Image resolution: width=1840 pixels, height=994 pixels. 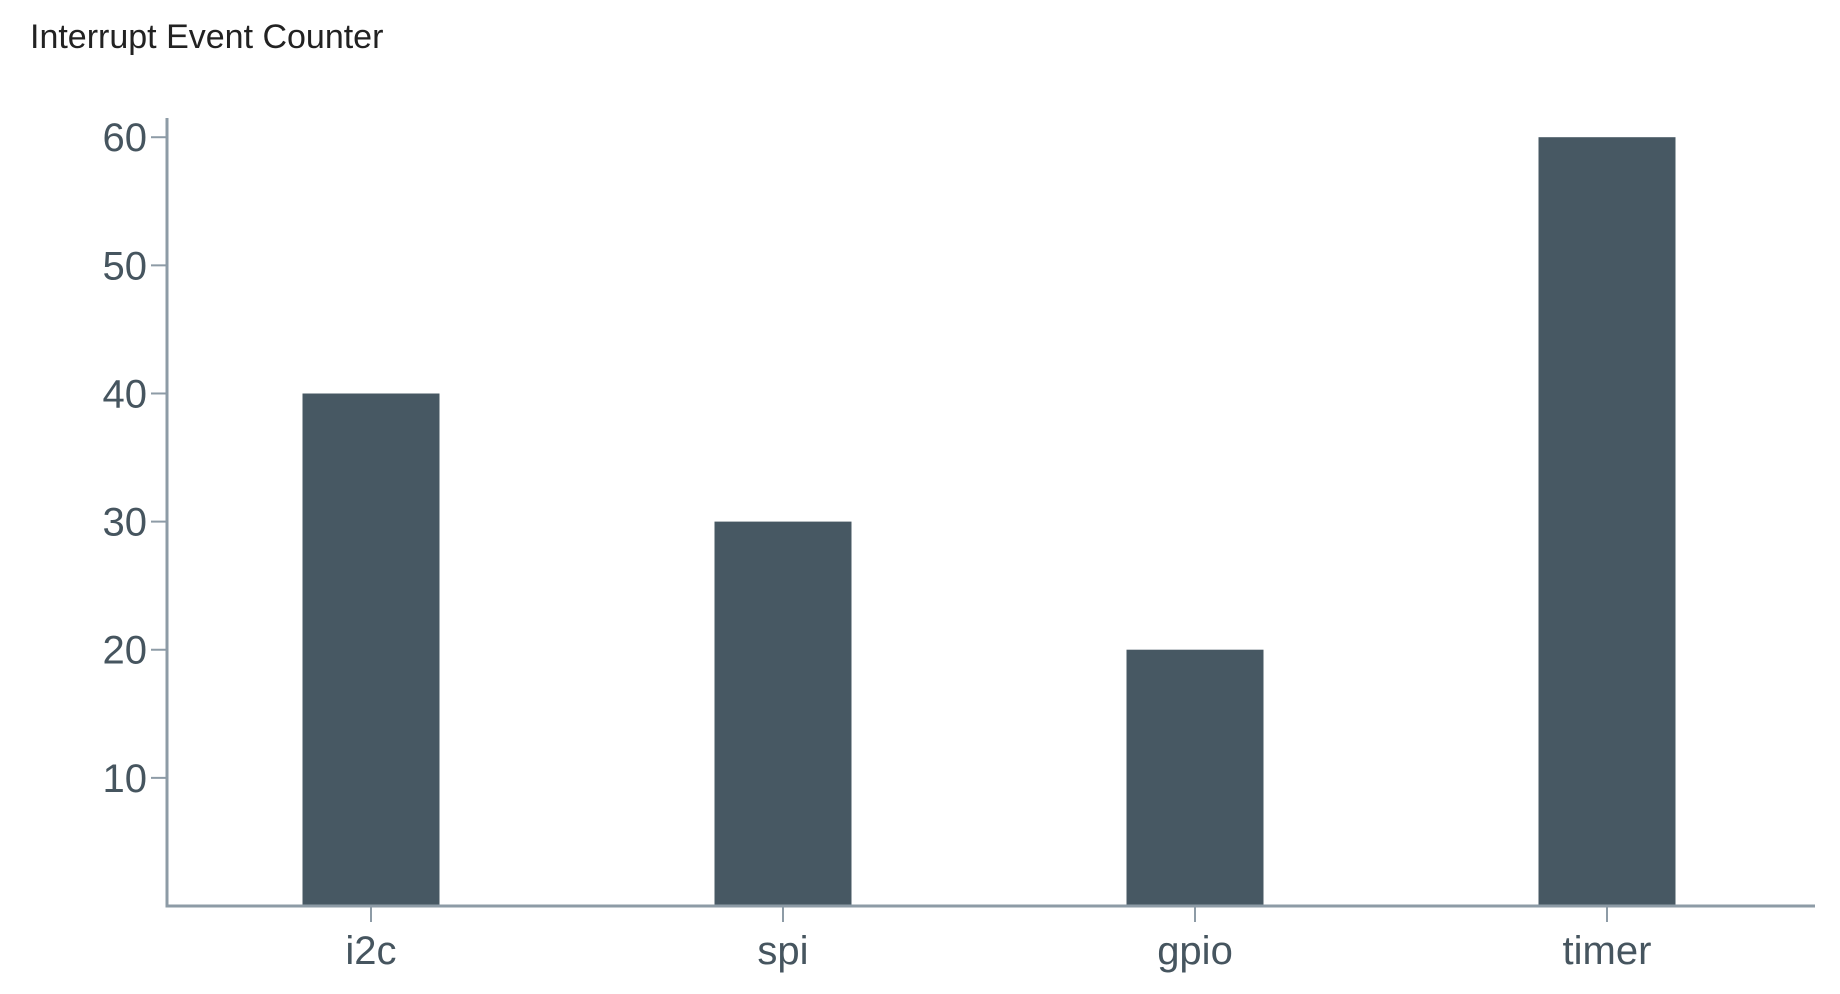 I want to click on y-tick-label: 20, so click(x=125, y=651).